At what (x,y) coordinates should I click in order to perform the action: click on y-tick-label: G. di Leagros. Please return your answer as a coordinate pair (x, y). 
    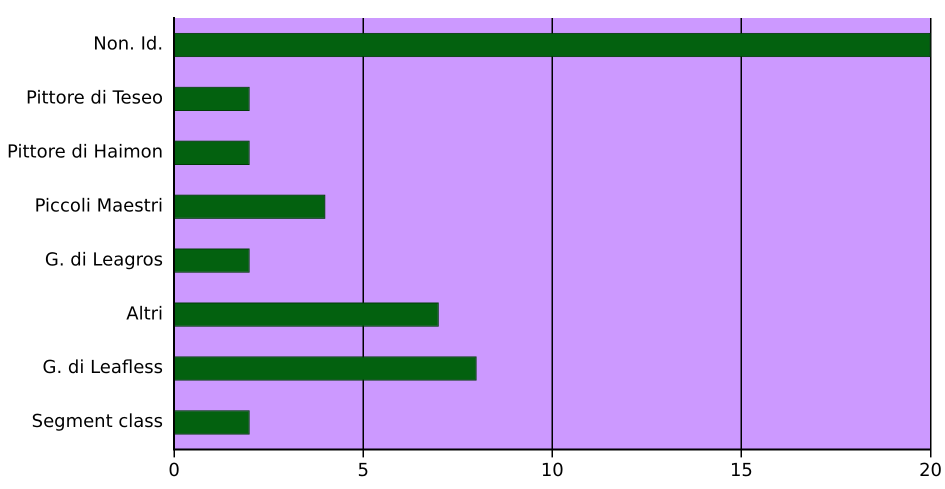
    Looking at the image, I should click on (104, 259).